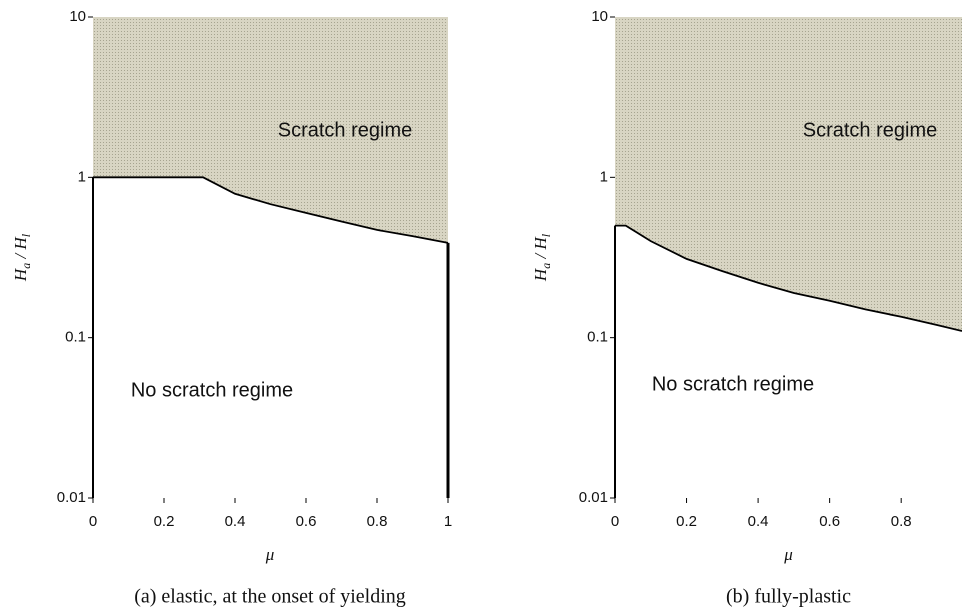 The width and height of the screenshot is (962, 614). Describe the element at coordinates (448, 521) in the screenshot. I see `x-tick-label: 1` at that location.